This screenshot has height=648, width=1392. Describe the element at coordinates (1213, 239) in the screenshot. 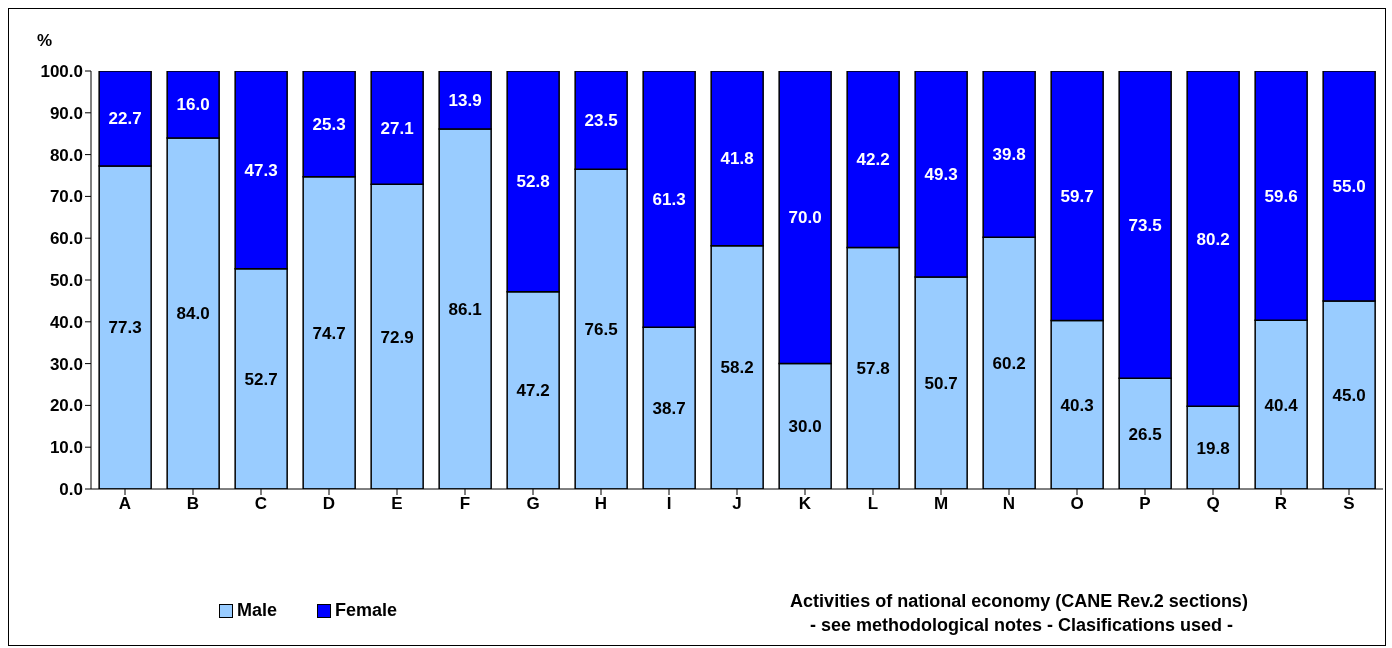

I see `data-label: 80.2` at that location.